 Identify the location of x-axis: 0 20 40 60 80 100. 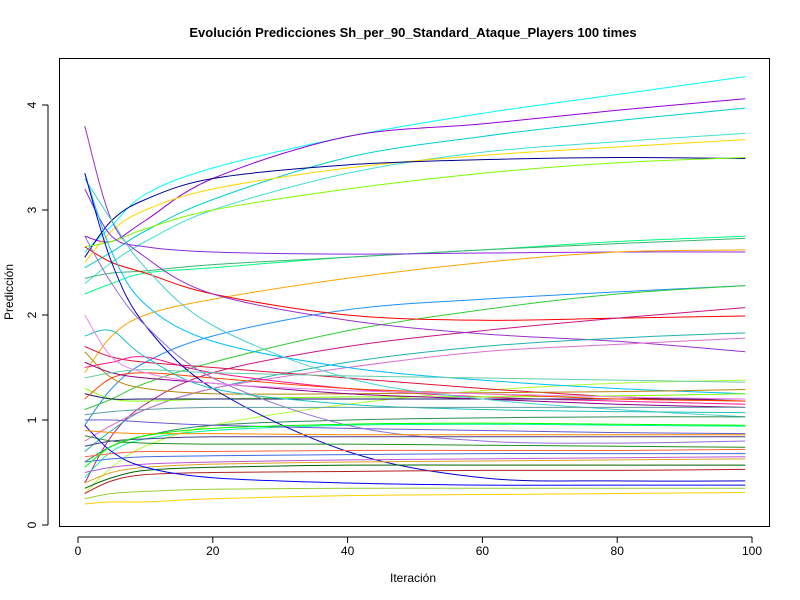
(418, 547).